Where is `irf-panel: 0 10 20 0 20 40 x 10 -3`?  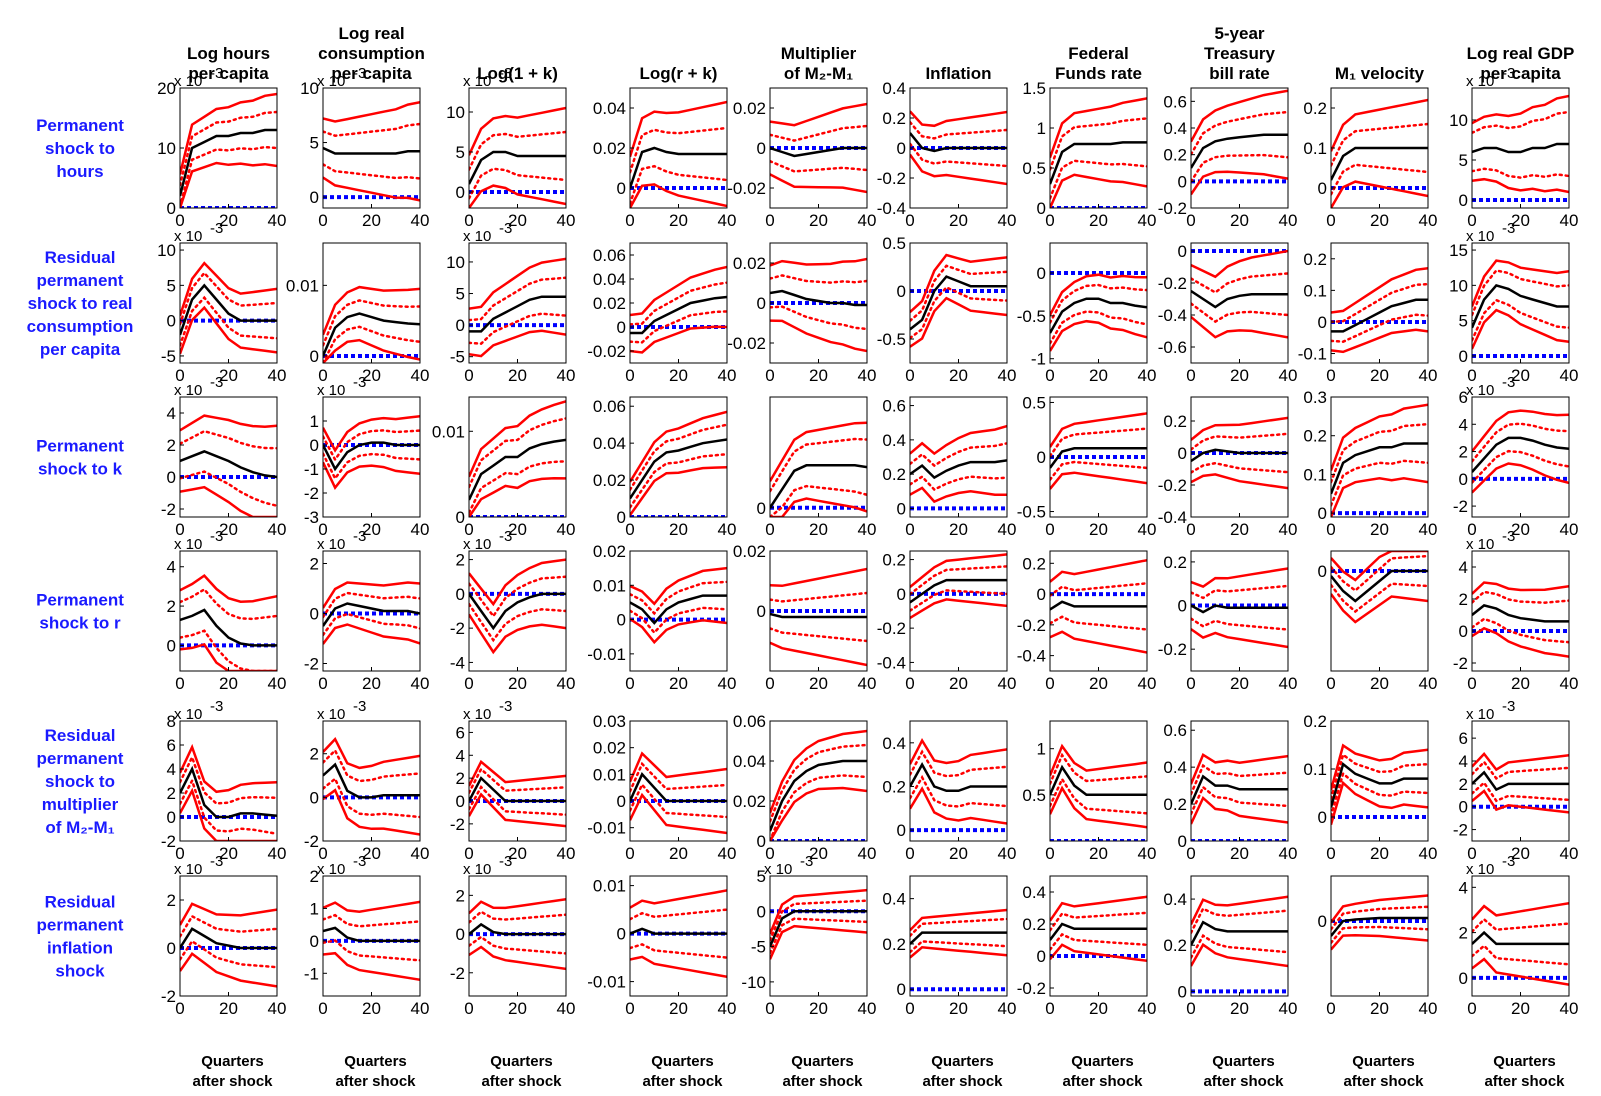 irf-panel: 0 10 20 0 20 40 x 10 -3 is located at coordinates (221, 147).